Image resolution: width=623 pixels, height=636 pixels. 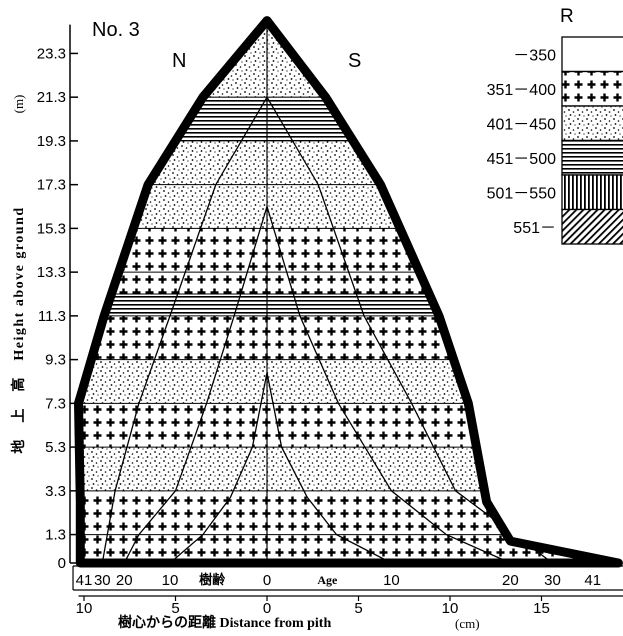 I want to click on age-label-jp: 樹齢, so click(x=212, y=579).